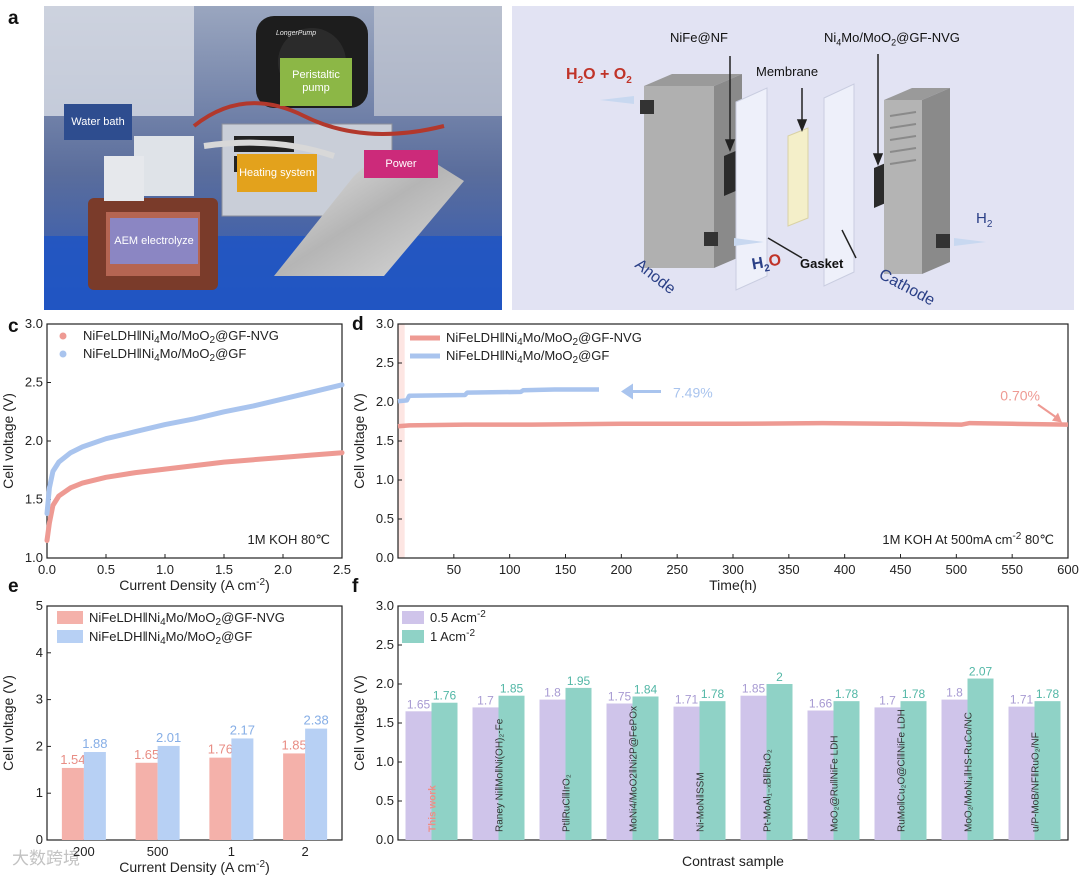 The image size is (1080, 877). What do you see at coordinates (168, 737) in the screenshot?
I see `chart-e-bar-label: 2.01` at bounding box center [168, 737].